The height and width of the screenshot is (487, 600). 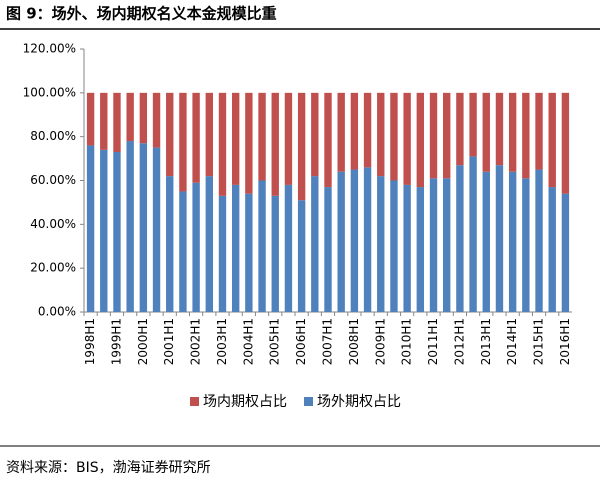 What do you see at coordinates (53, 180) in the screenshot?
I see `y-tick-label: 60.00%` at bounding box center [53, 180].